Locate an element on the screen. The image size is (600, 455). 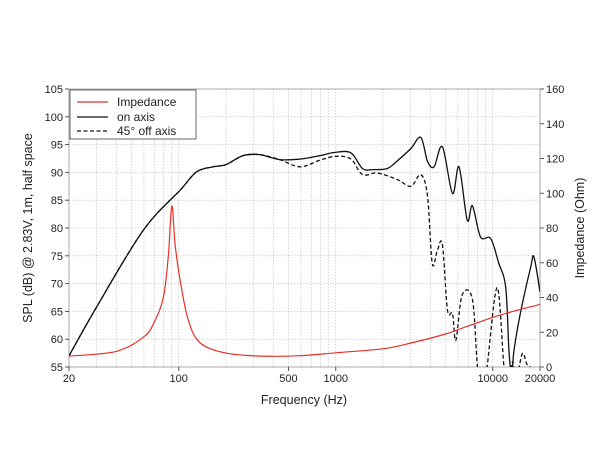
y-tick-label: 75 is located at coordinates (57, 257).